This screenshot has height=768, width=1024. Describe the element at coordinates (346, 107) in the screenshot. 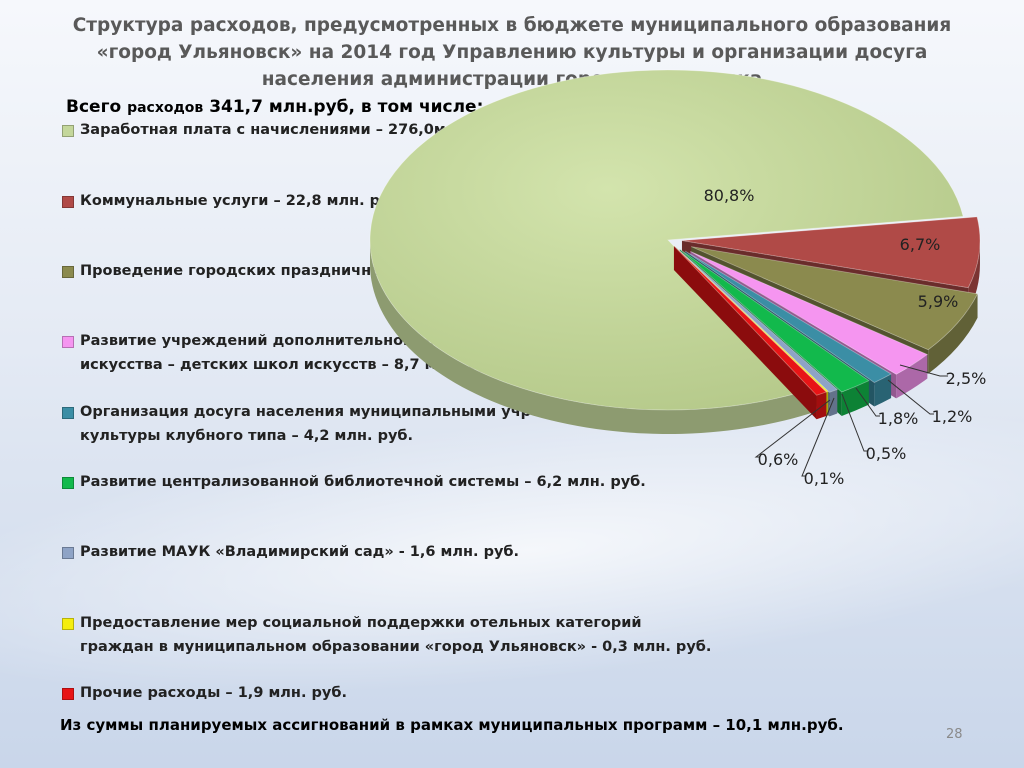

I see `total-value: 341,7 млн.руб, в том числе:` at that location.